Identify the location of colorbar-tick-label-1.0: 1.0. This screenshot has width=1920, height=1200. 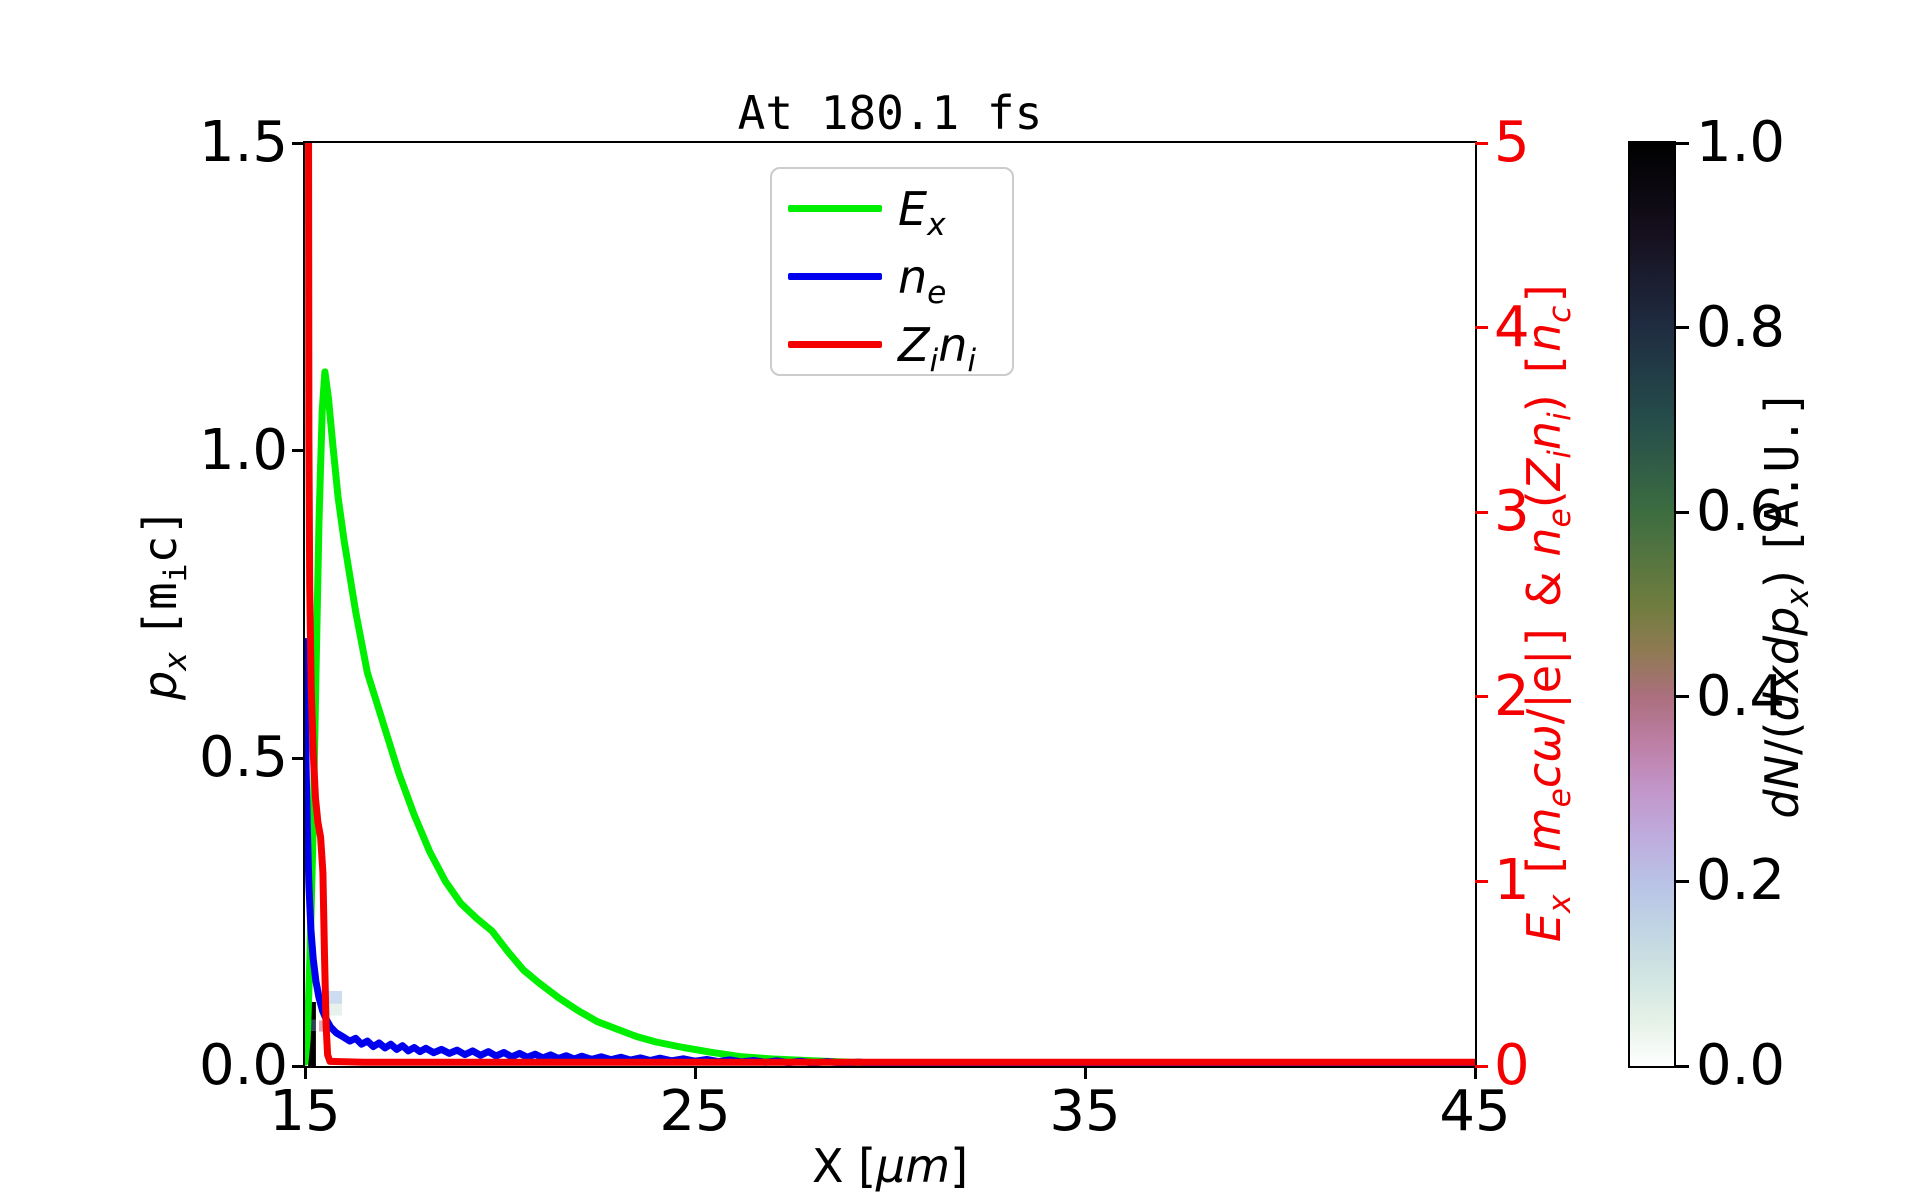
(1741, 142).